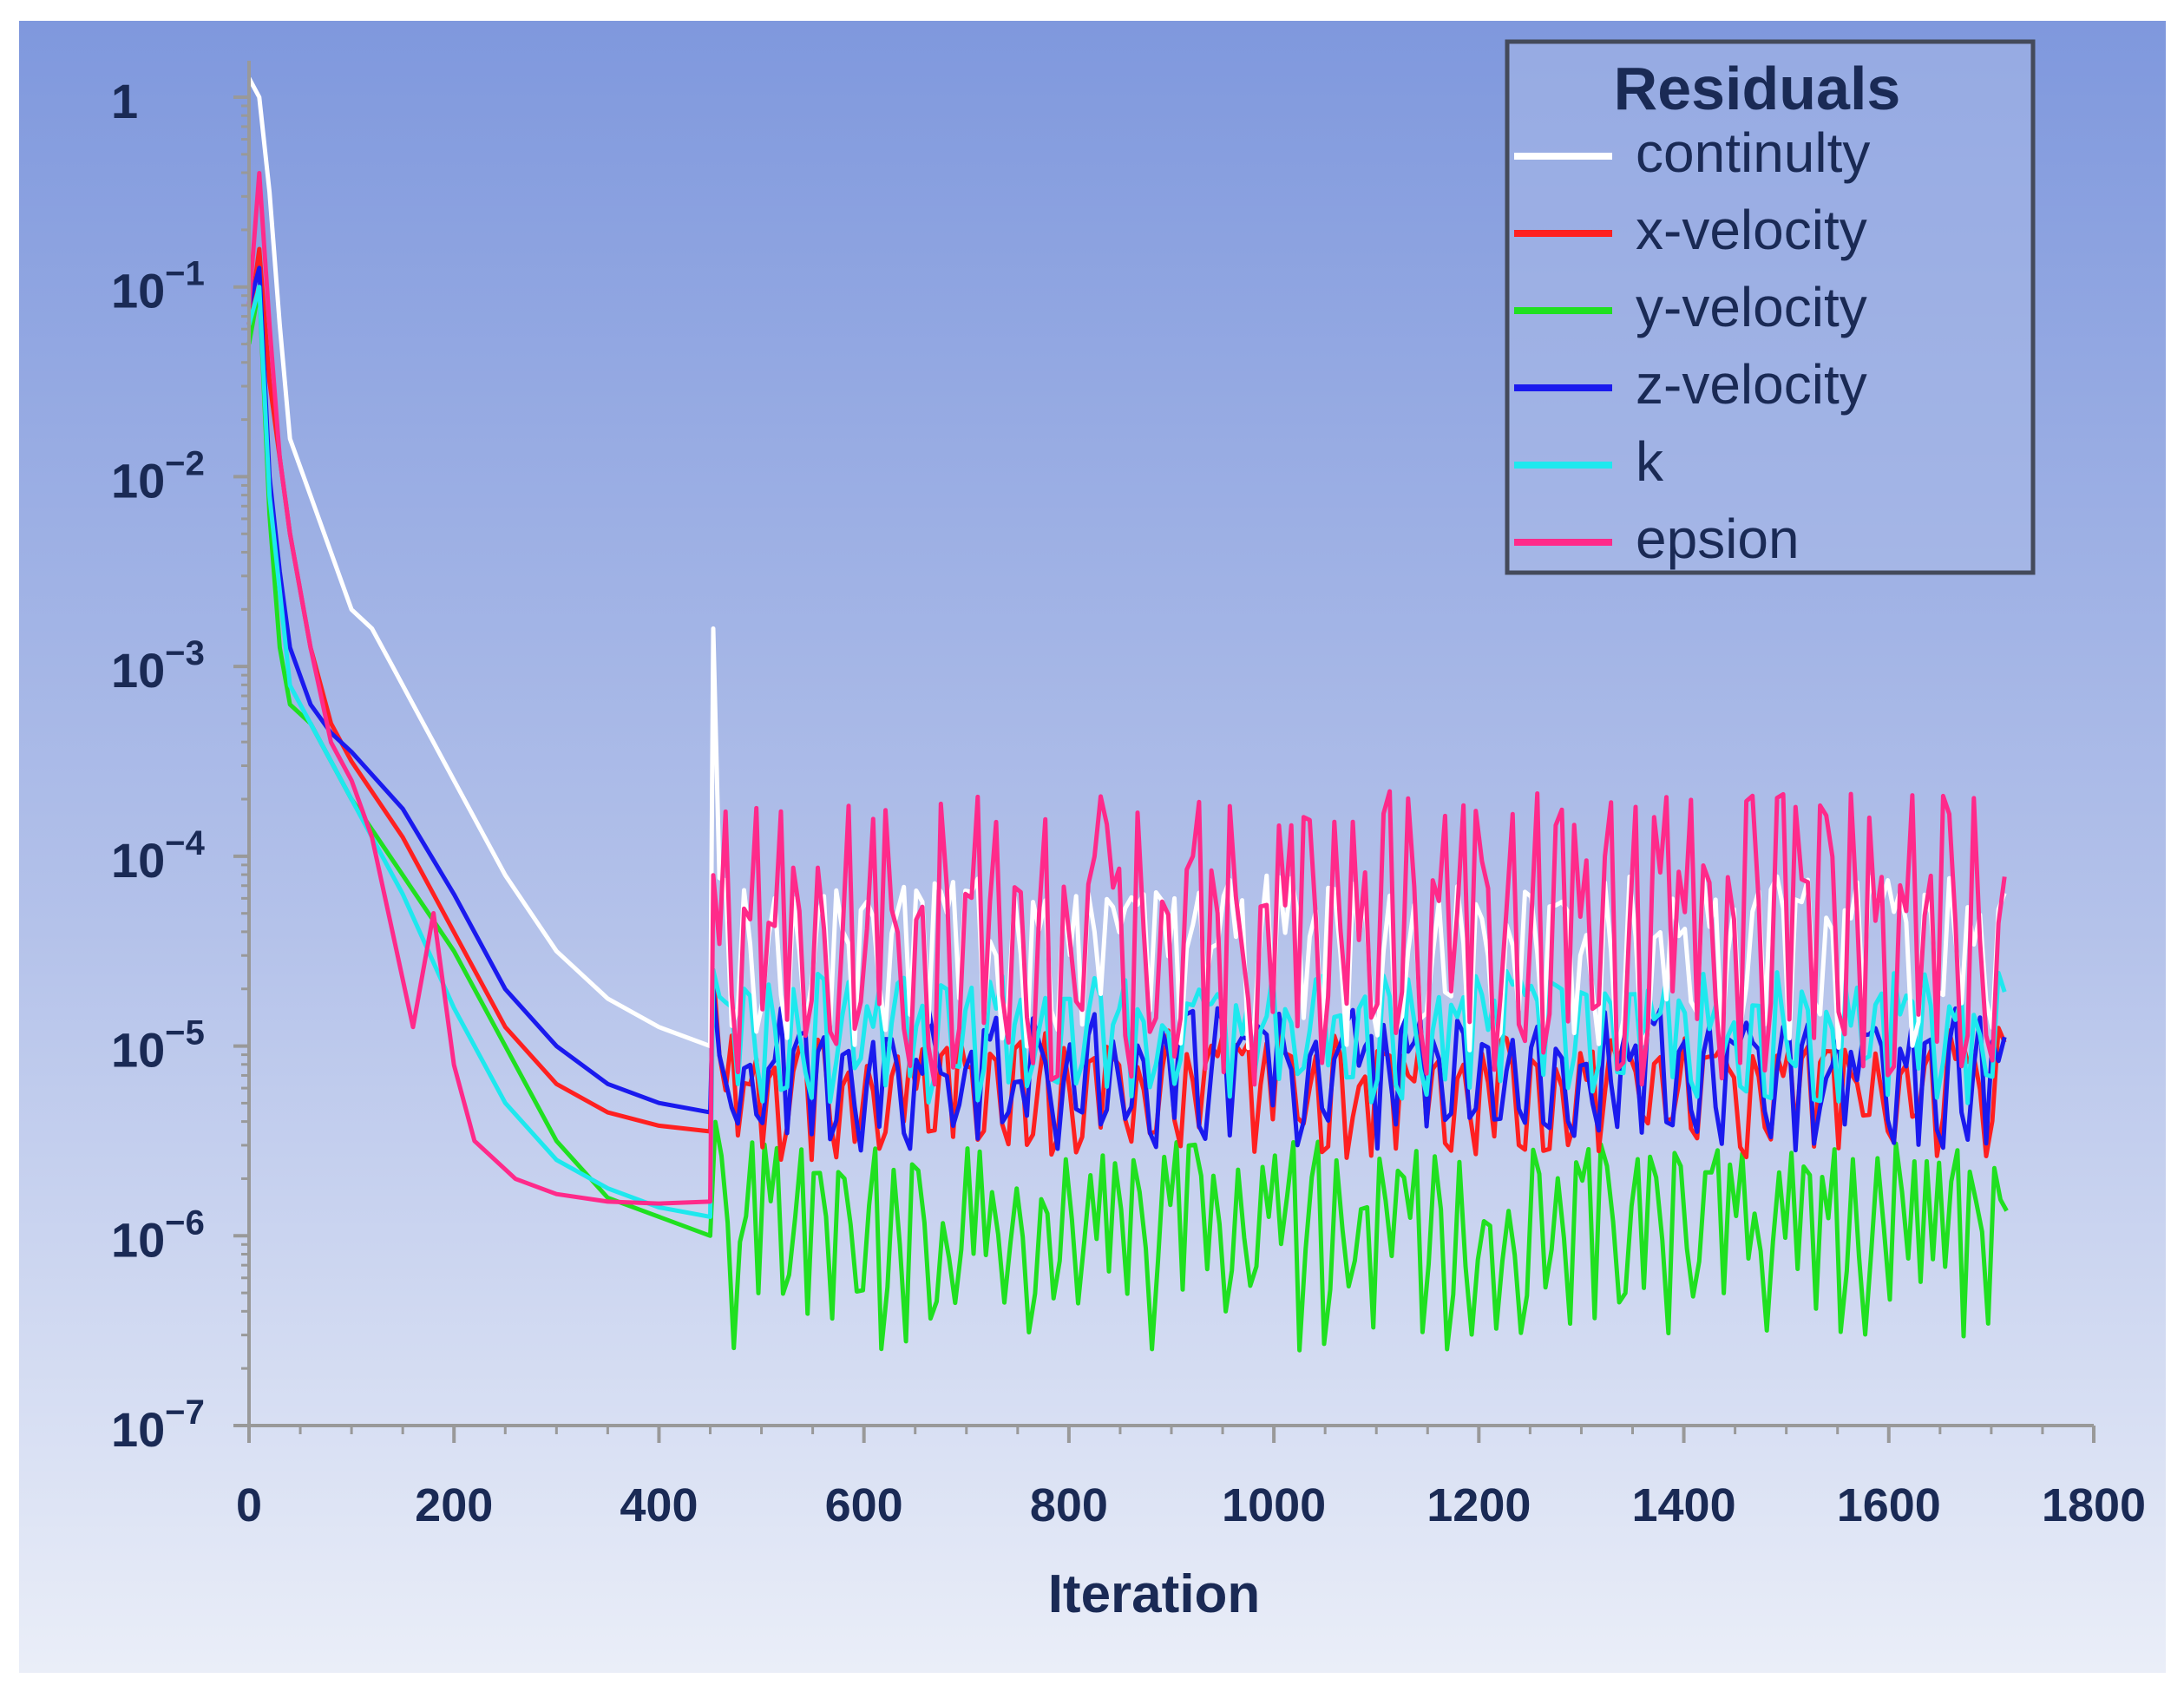  I want to click on y-tick-label: 10⁻⁴, so click(158, 856).